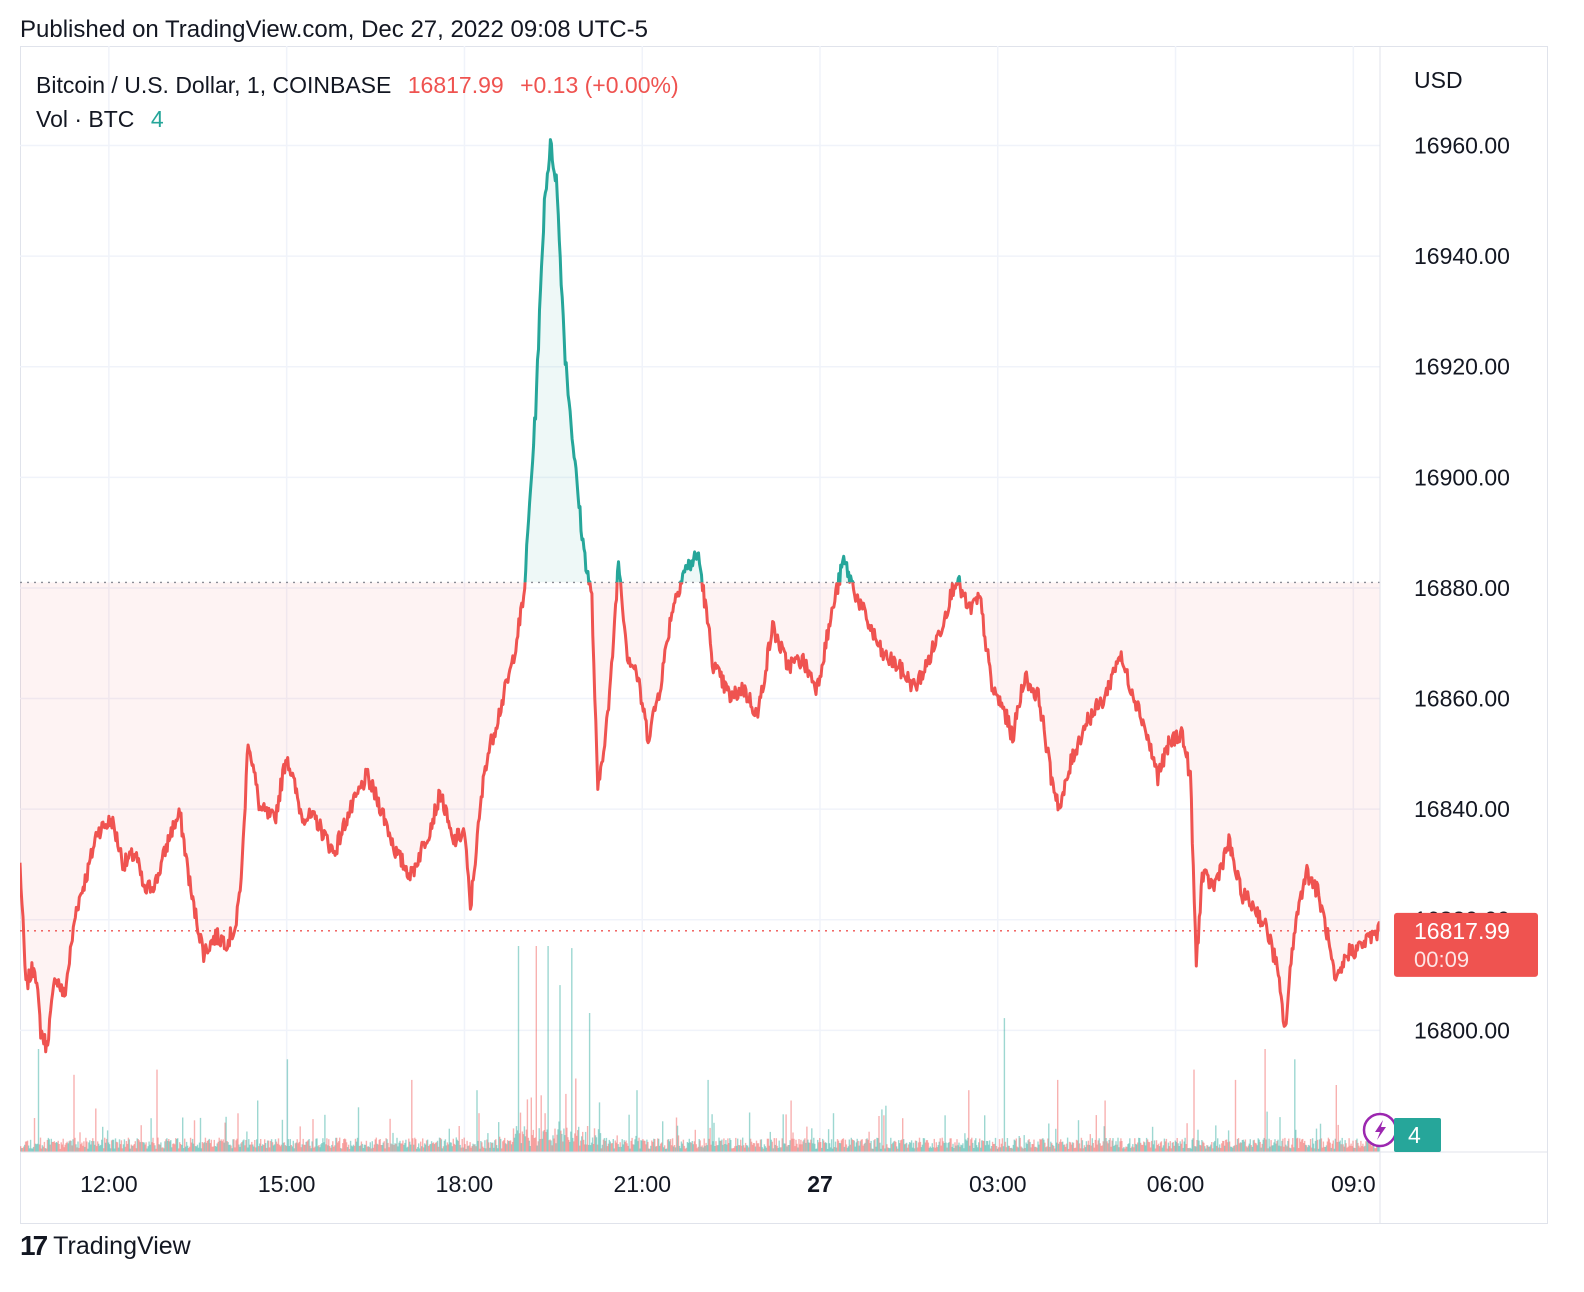 This screenshot has height=1292, width=1584. Describe the element at coordinates (214, 85) in the screenshot. I see `symbol-title: Bitcoin / U.S. Dollar, 1, COINBASE` at that location.